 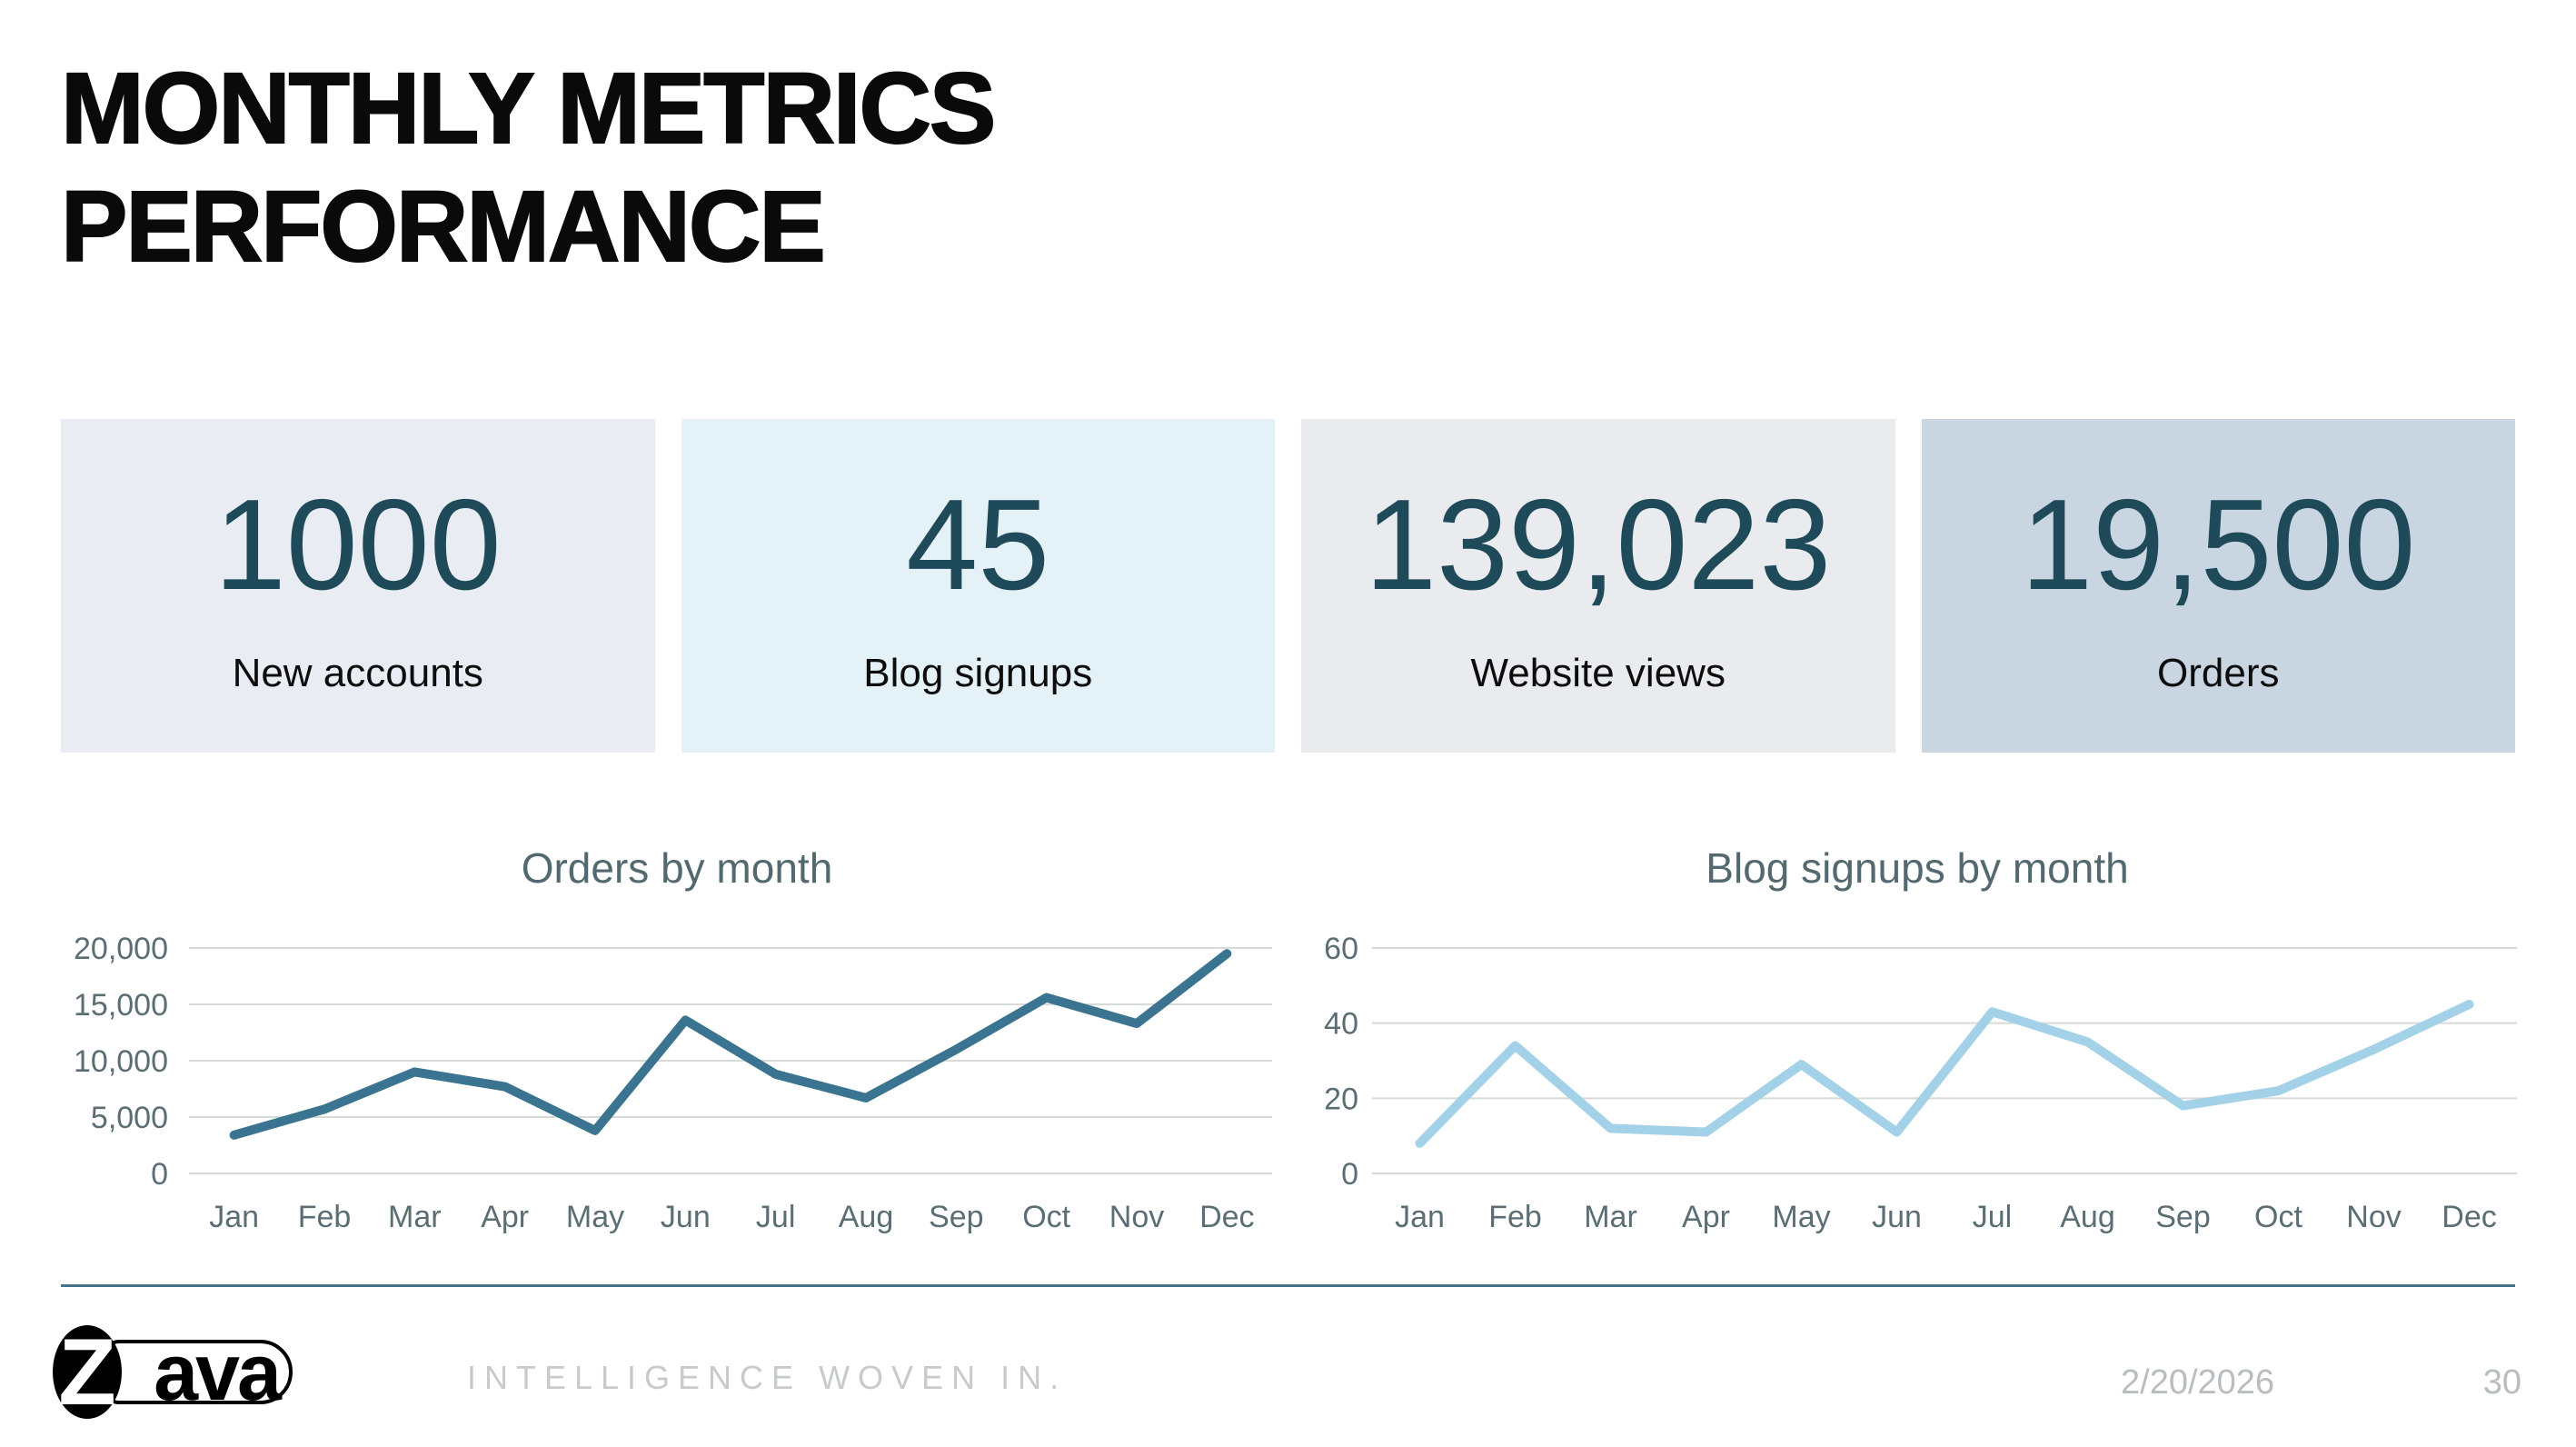 What do you see at coordinates (130, 1118) in the screenshot?
I see `y-axis-tick-label: 5,000` at bounding box center [130, 1118].